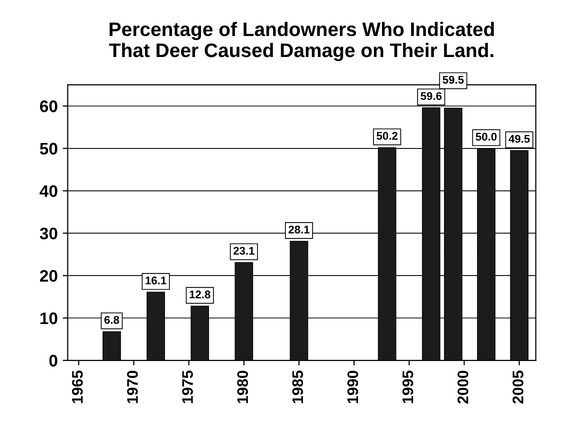 The height and width of the screenshot is (424, 564). I want to click on y-tick-label: 10, so click(49, 318).